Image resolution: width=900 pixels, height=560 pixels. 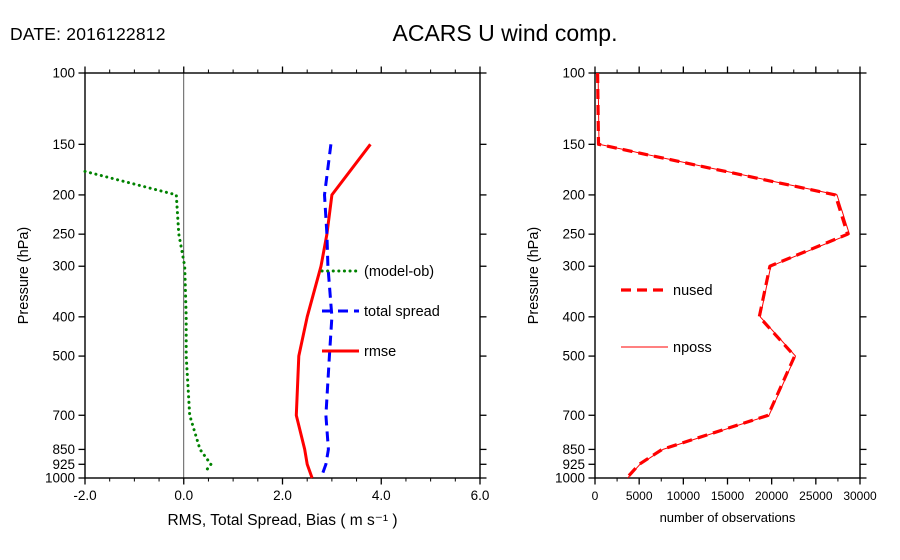 What do you see at coordinates (816, 496) in the screenshot?
I see `x-tick-label: 25000` at bounding box center [816, 496].